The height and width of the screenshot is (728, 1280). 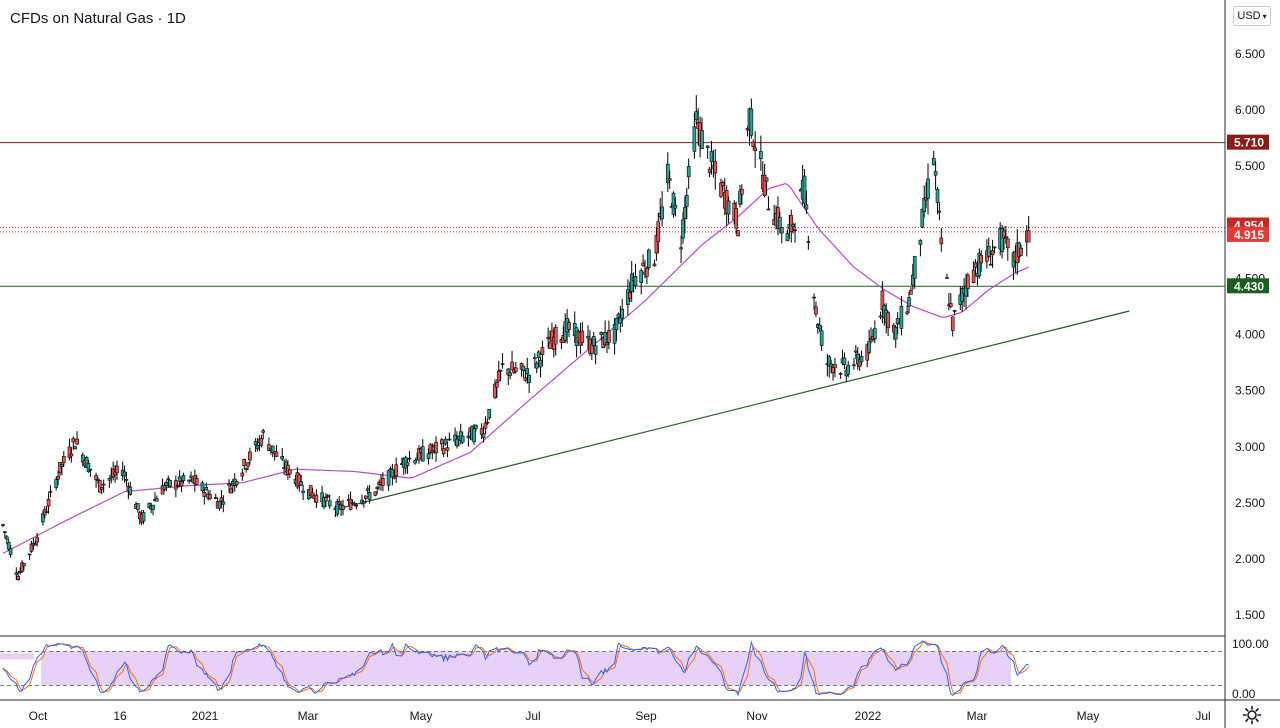 I want to click on x-tick-label: Oct, so click(x=38, y=716).